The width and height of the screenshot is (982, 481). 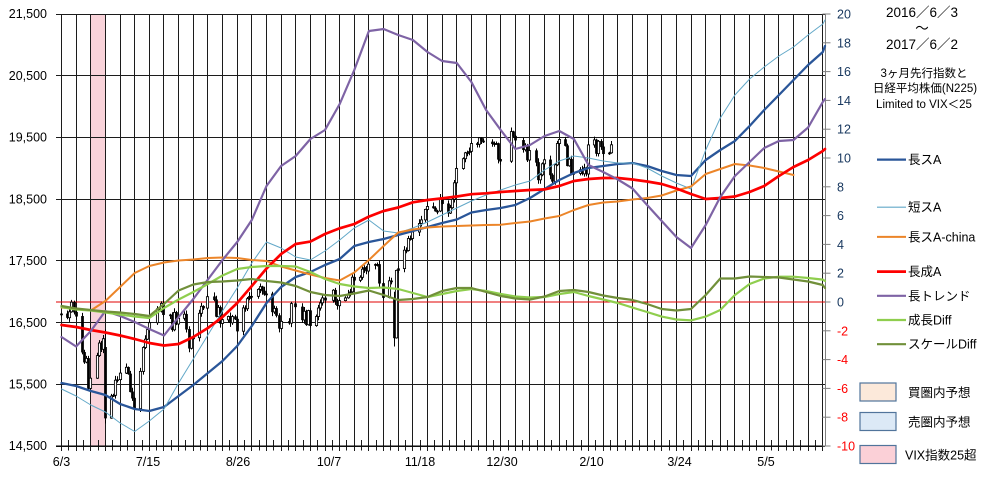 I want to click on svg-text: 4, so click(x=840, y=245).